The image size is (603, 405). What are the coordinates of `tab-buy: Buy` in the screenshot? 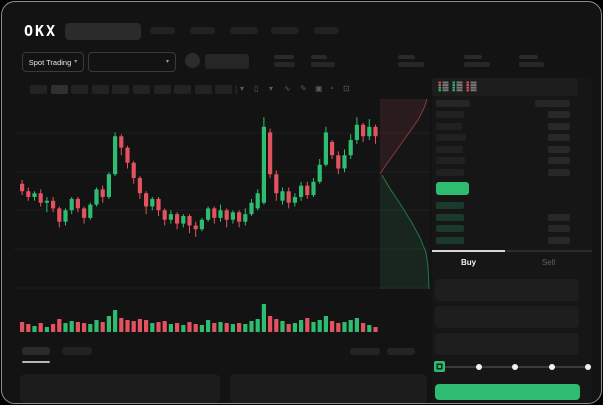 It's located at (468, 261).